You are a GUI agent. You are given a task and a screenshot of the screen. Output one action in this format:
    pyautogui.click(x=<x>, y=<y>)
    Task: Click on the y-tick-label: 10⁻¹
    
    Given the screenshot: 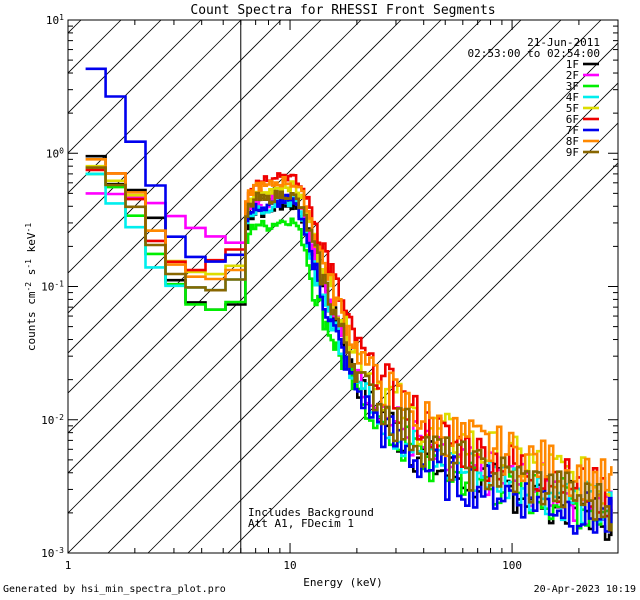 What is the action you would take?
    pyautogui.click(x=52, y=286)
    